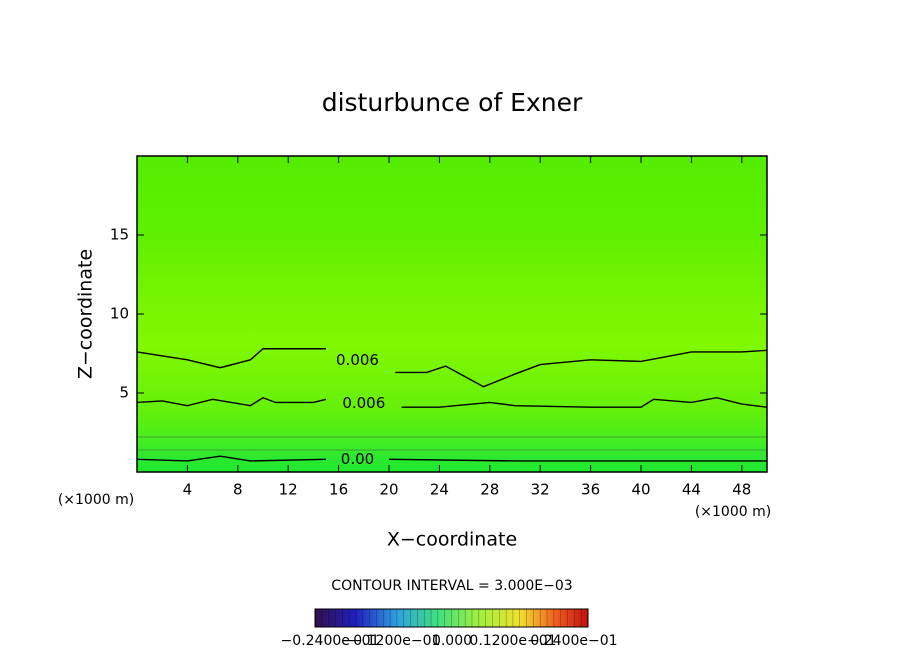 The height and width of the screenshot is (654, 904). What do you see at coordinates (391, 641) in the screenshot?
I see `colorbar-label: −0.1200e−01` at bounding box center [391, 641].